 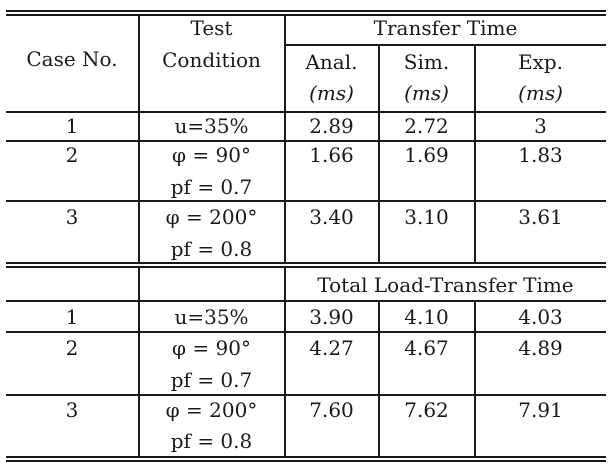 What do you see at coordinates (475, 378) in the screenshot?
I see `rule-col-4b` at bounding box center [475, 378].